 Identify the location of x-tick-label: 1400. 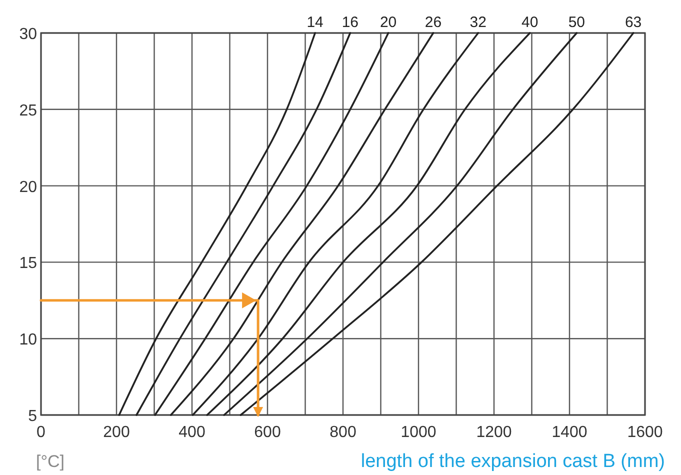
(570, 432).